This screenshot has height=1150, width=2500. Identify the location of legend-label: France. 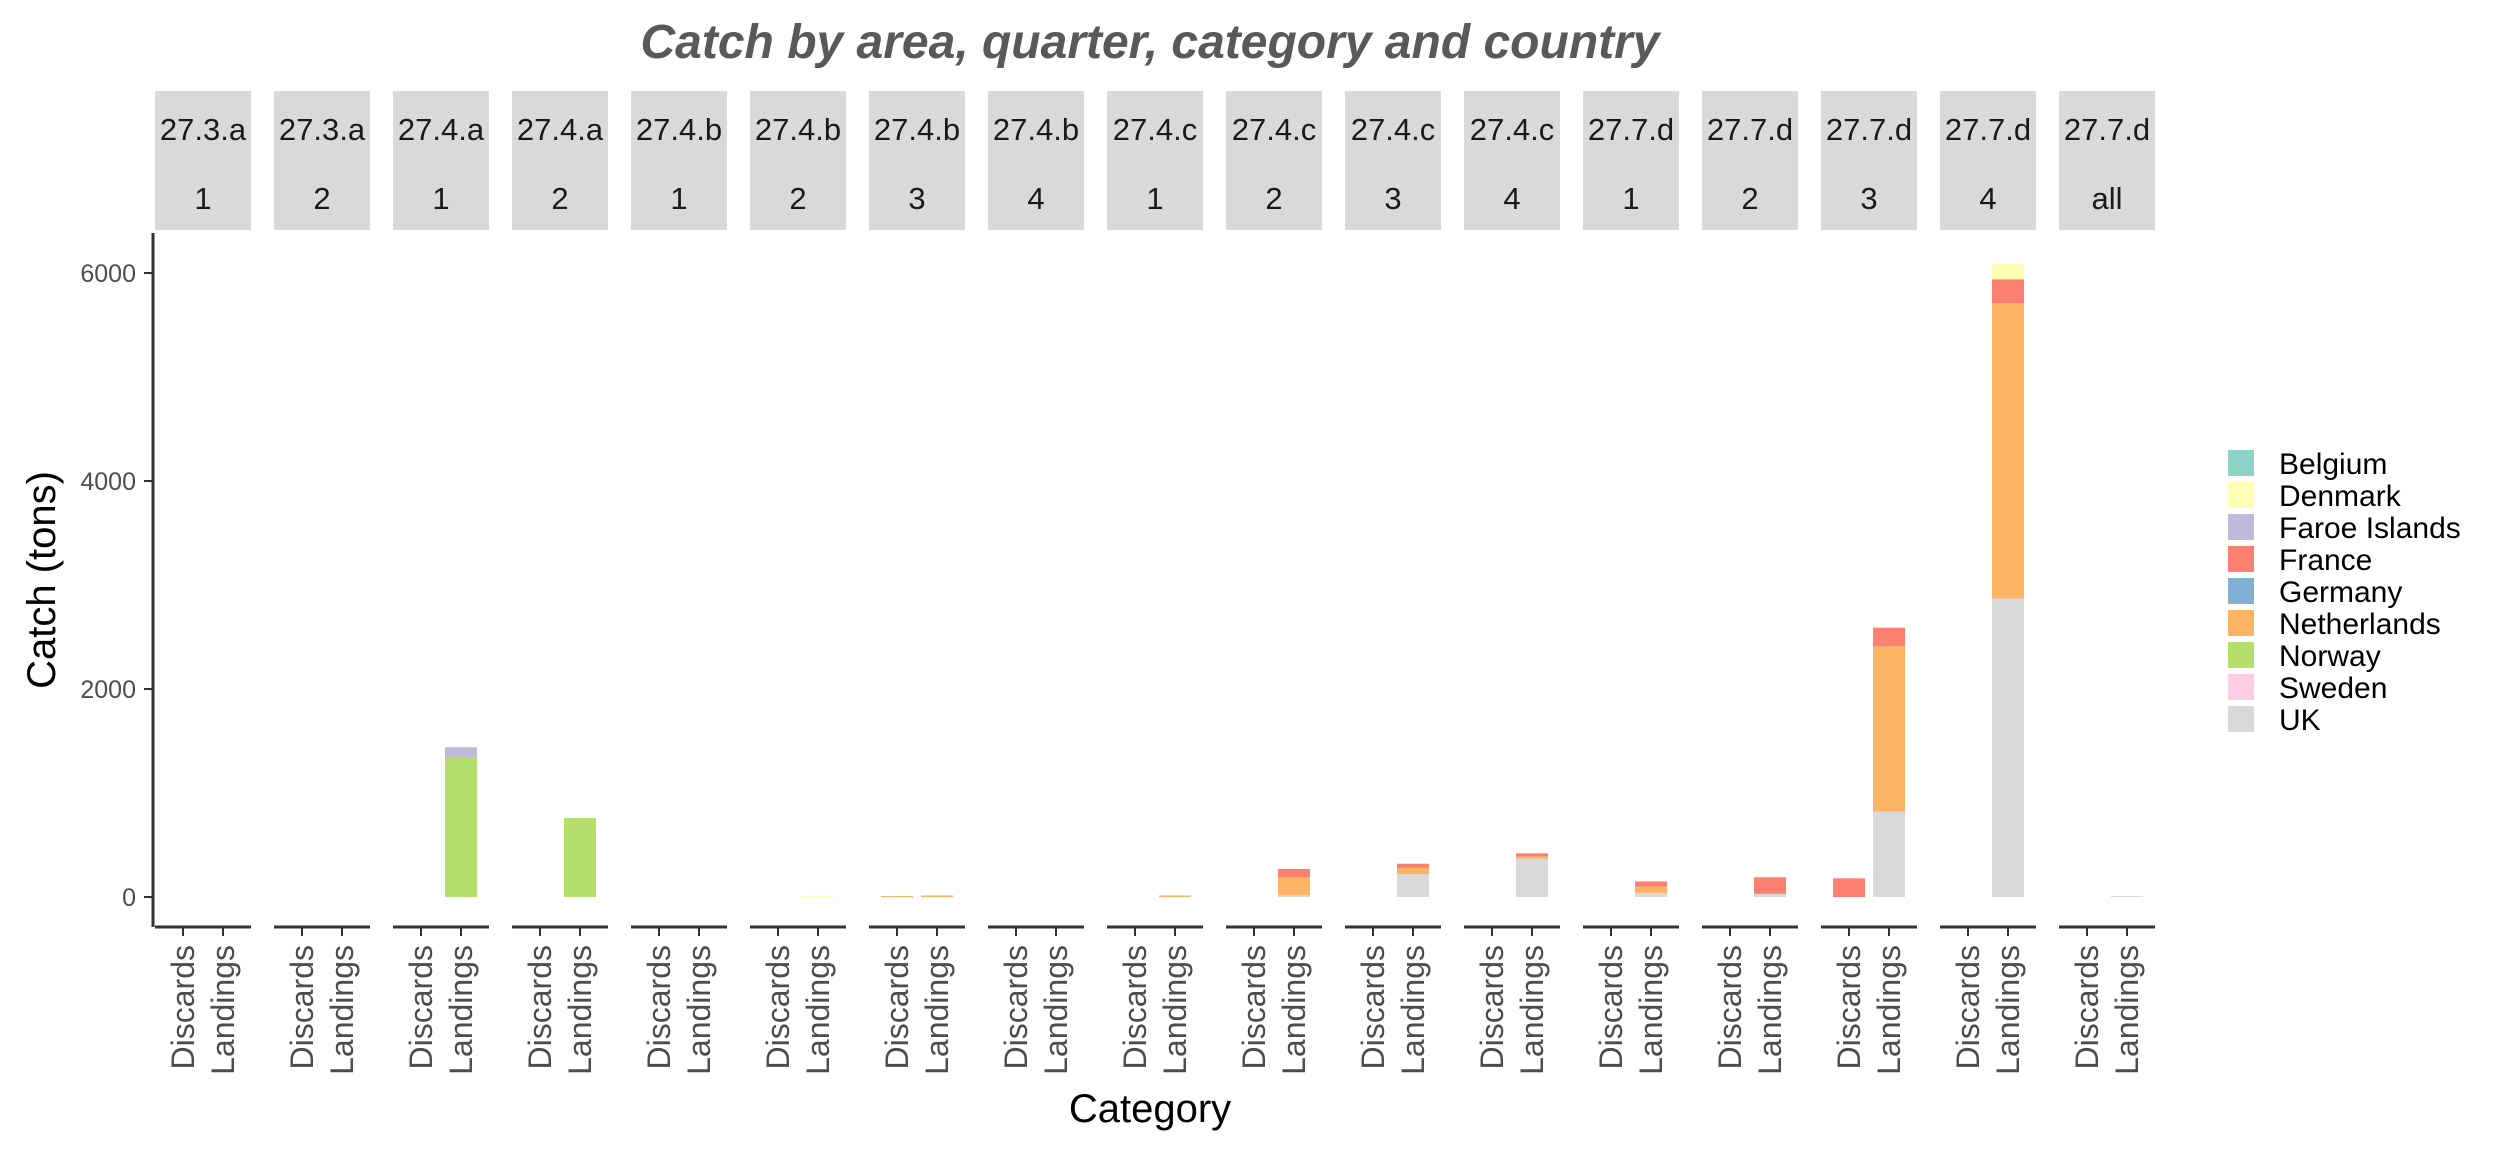
(2325, 560).